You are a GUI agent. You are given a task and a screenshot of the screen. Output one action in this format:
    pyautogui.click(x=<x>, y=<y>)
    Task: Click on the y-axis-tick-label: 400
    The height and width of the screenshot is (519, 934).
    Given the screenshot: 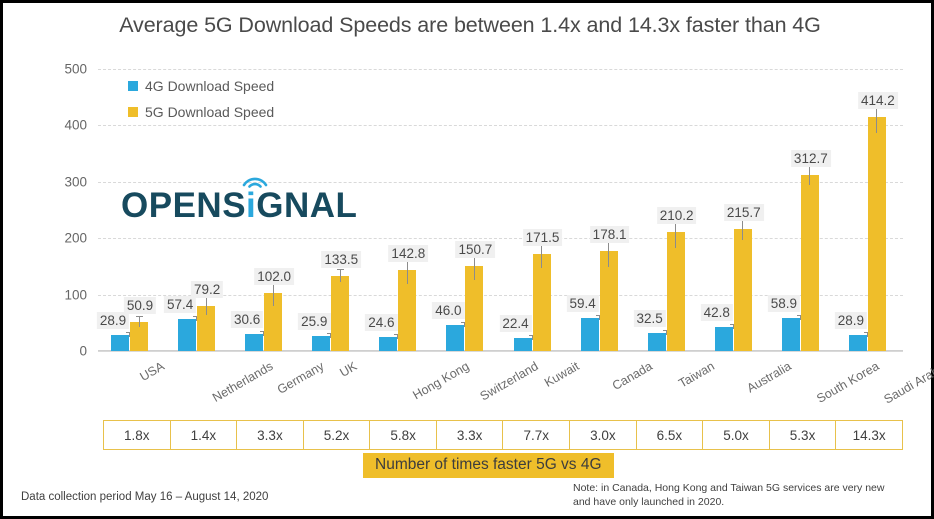 What is the action you would take?
    pyautogui.click(x=75, y=125)
    